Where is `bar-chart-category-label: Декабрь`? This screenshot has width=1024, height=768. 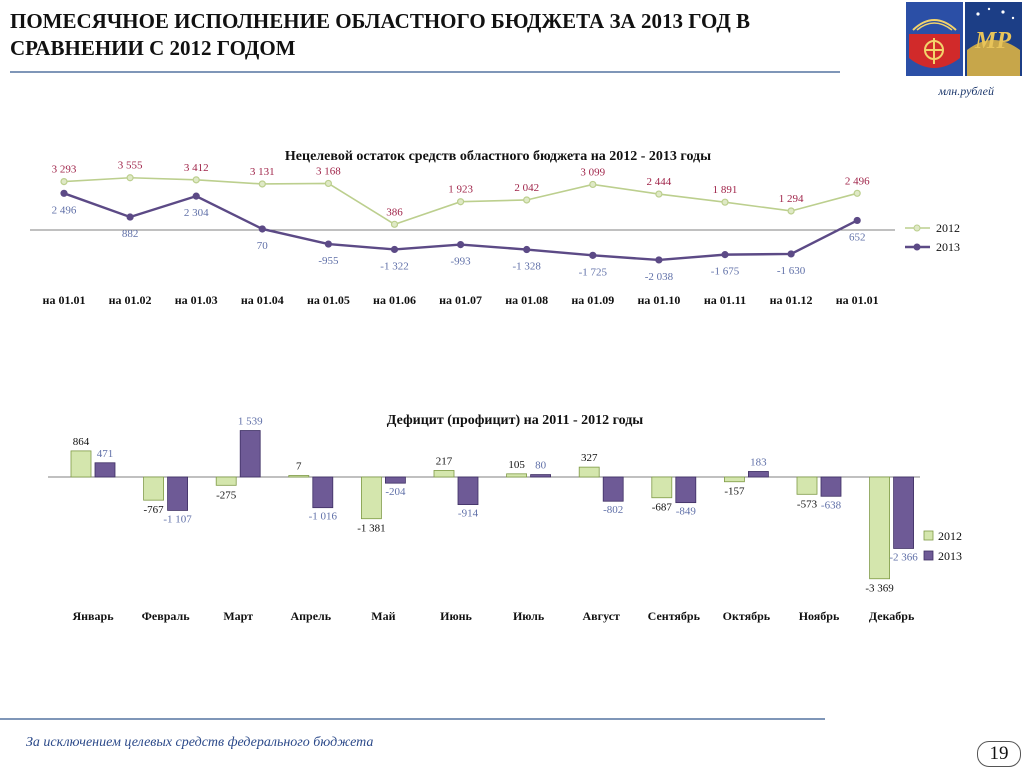 bar-chart-category-label: Декабрь is located at coordinates (892, 616).